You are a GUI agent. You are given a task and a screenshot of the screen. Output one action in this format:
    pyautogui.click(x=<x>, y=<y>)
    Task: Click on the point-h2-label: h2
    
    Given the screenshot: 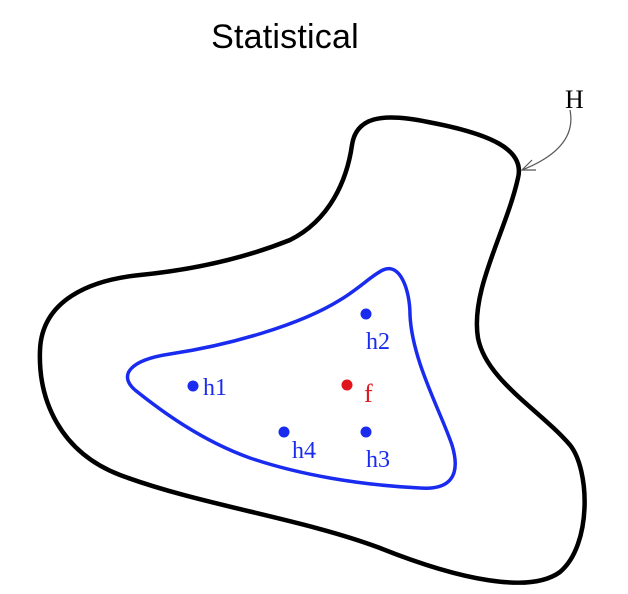 What is the action you would take?
    pyautogui.click(x=378, y=342)
    